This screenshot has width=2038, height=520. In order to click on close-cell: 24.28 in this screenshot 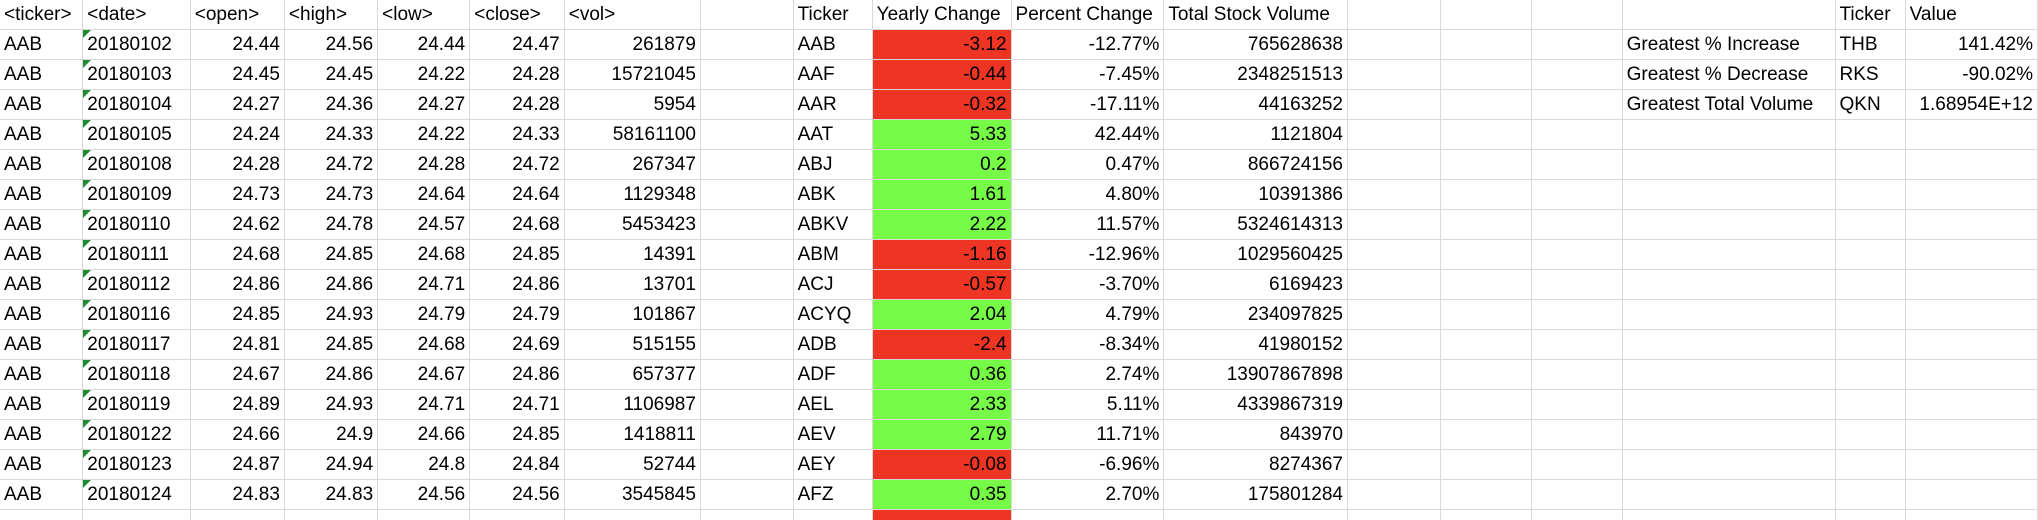, I will do `click(517, 104)`.